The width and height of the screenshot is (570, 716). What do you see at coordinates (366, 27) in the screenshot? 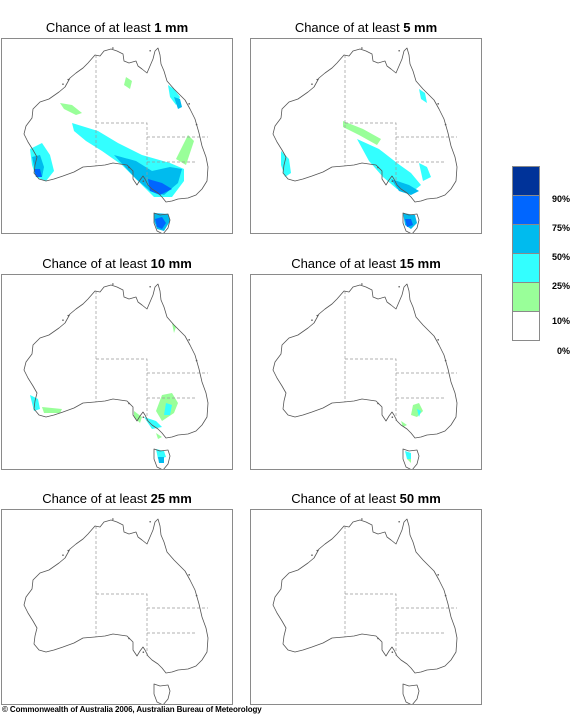
I see `panel-title: Chance of at least 5 mm` at bounding box center [366, 27].